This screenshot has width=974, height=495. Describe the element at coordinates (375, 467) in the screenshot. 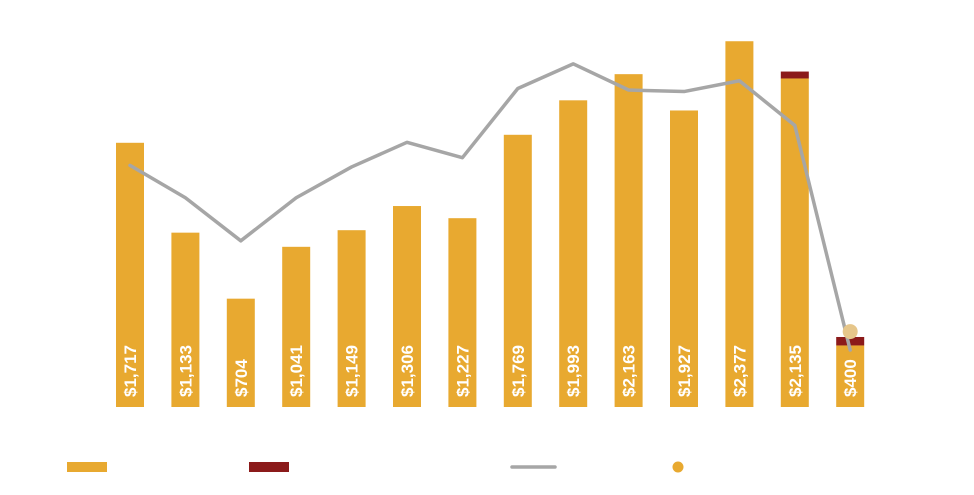

I see `legend` at that location.